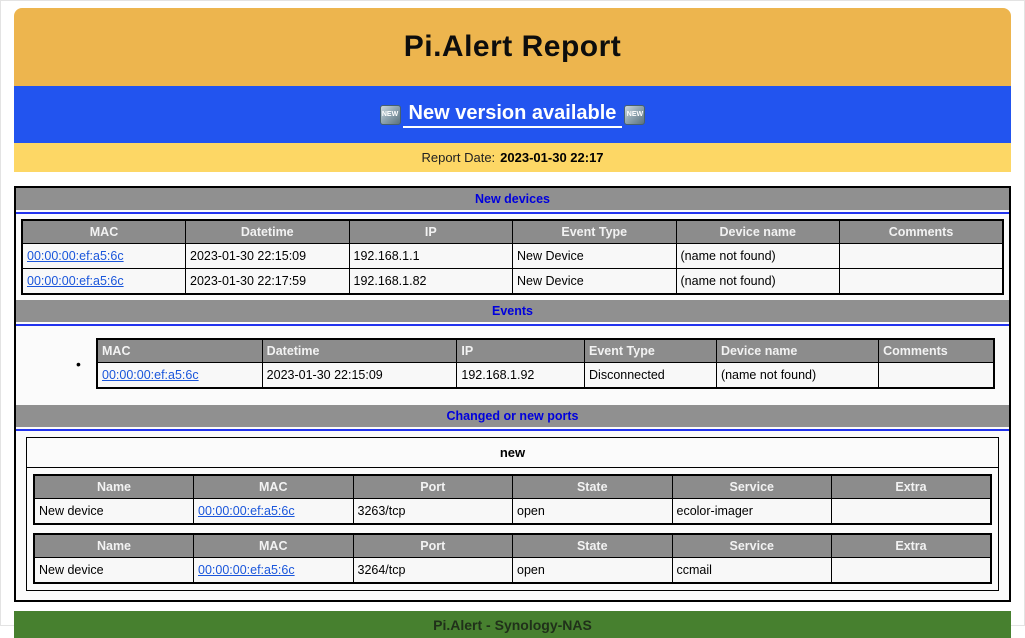 The width and height of the screenshot is (1025, 638). I want to click on section-bar-ports: Changed or new ports, so click(512, 416).